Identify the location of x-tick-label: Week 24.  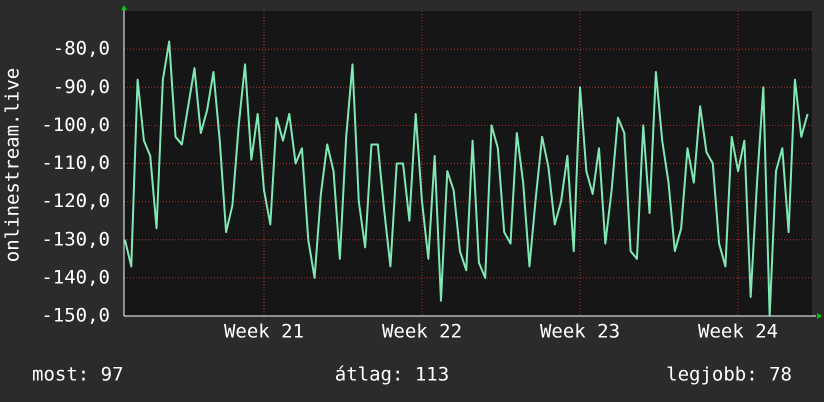
(738, 332).